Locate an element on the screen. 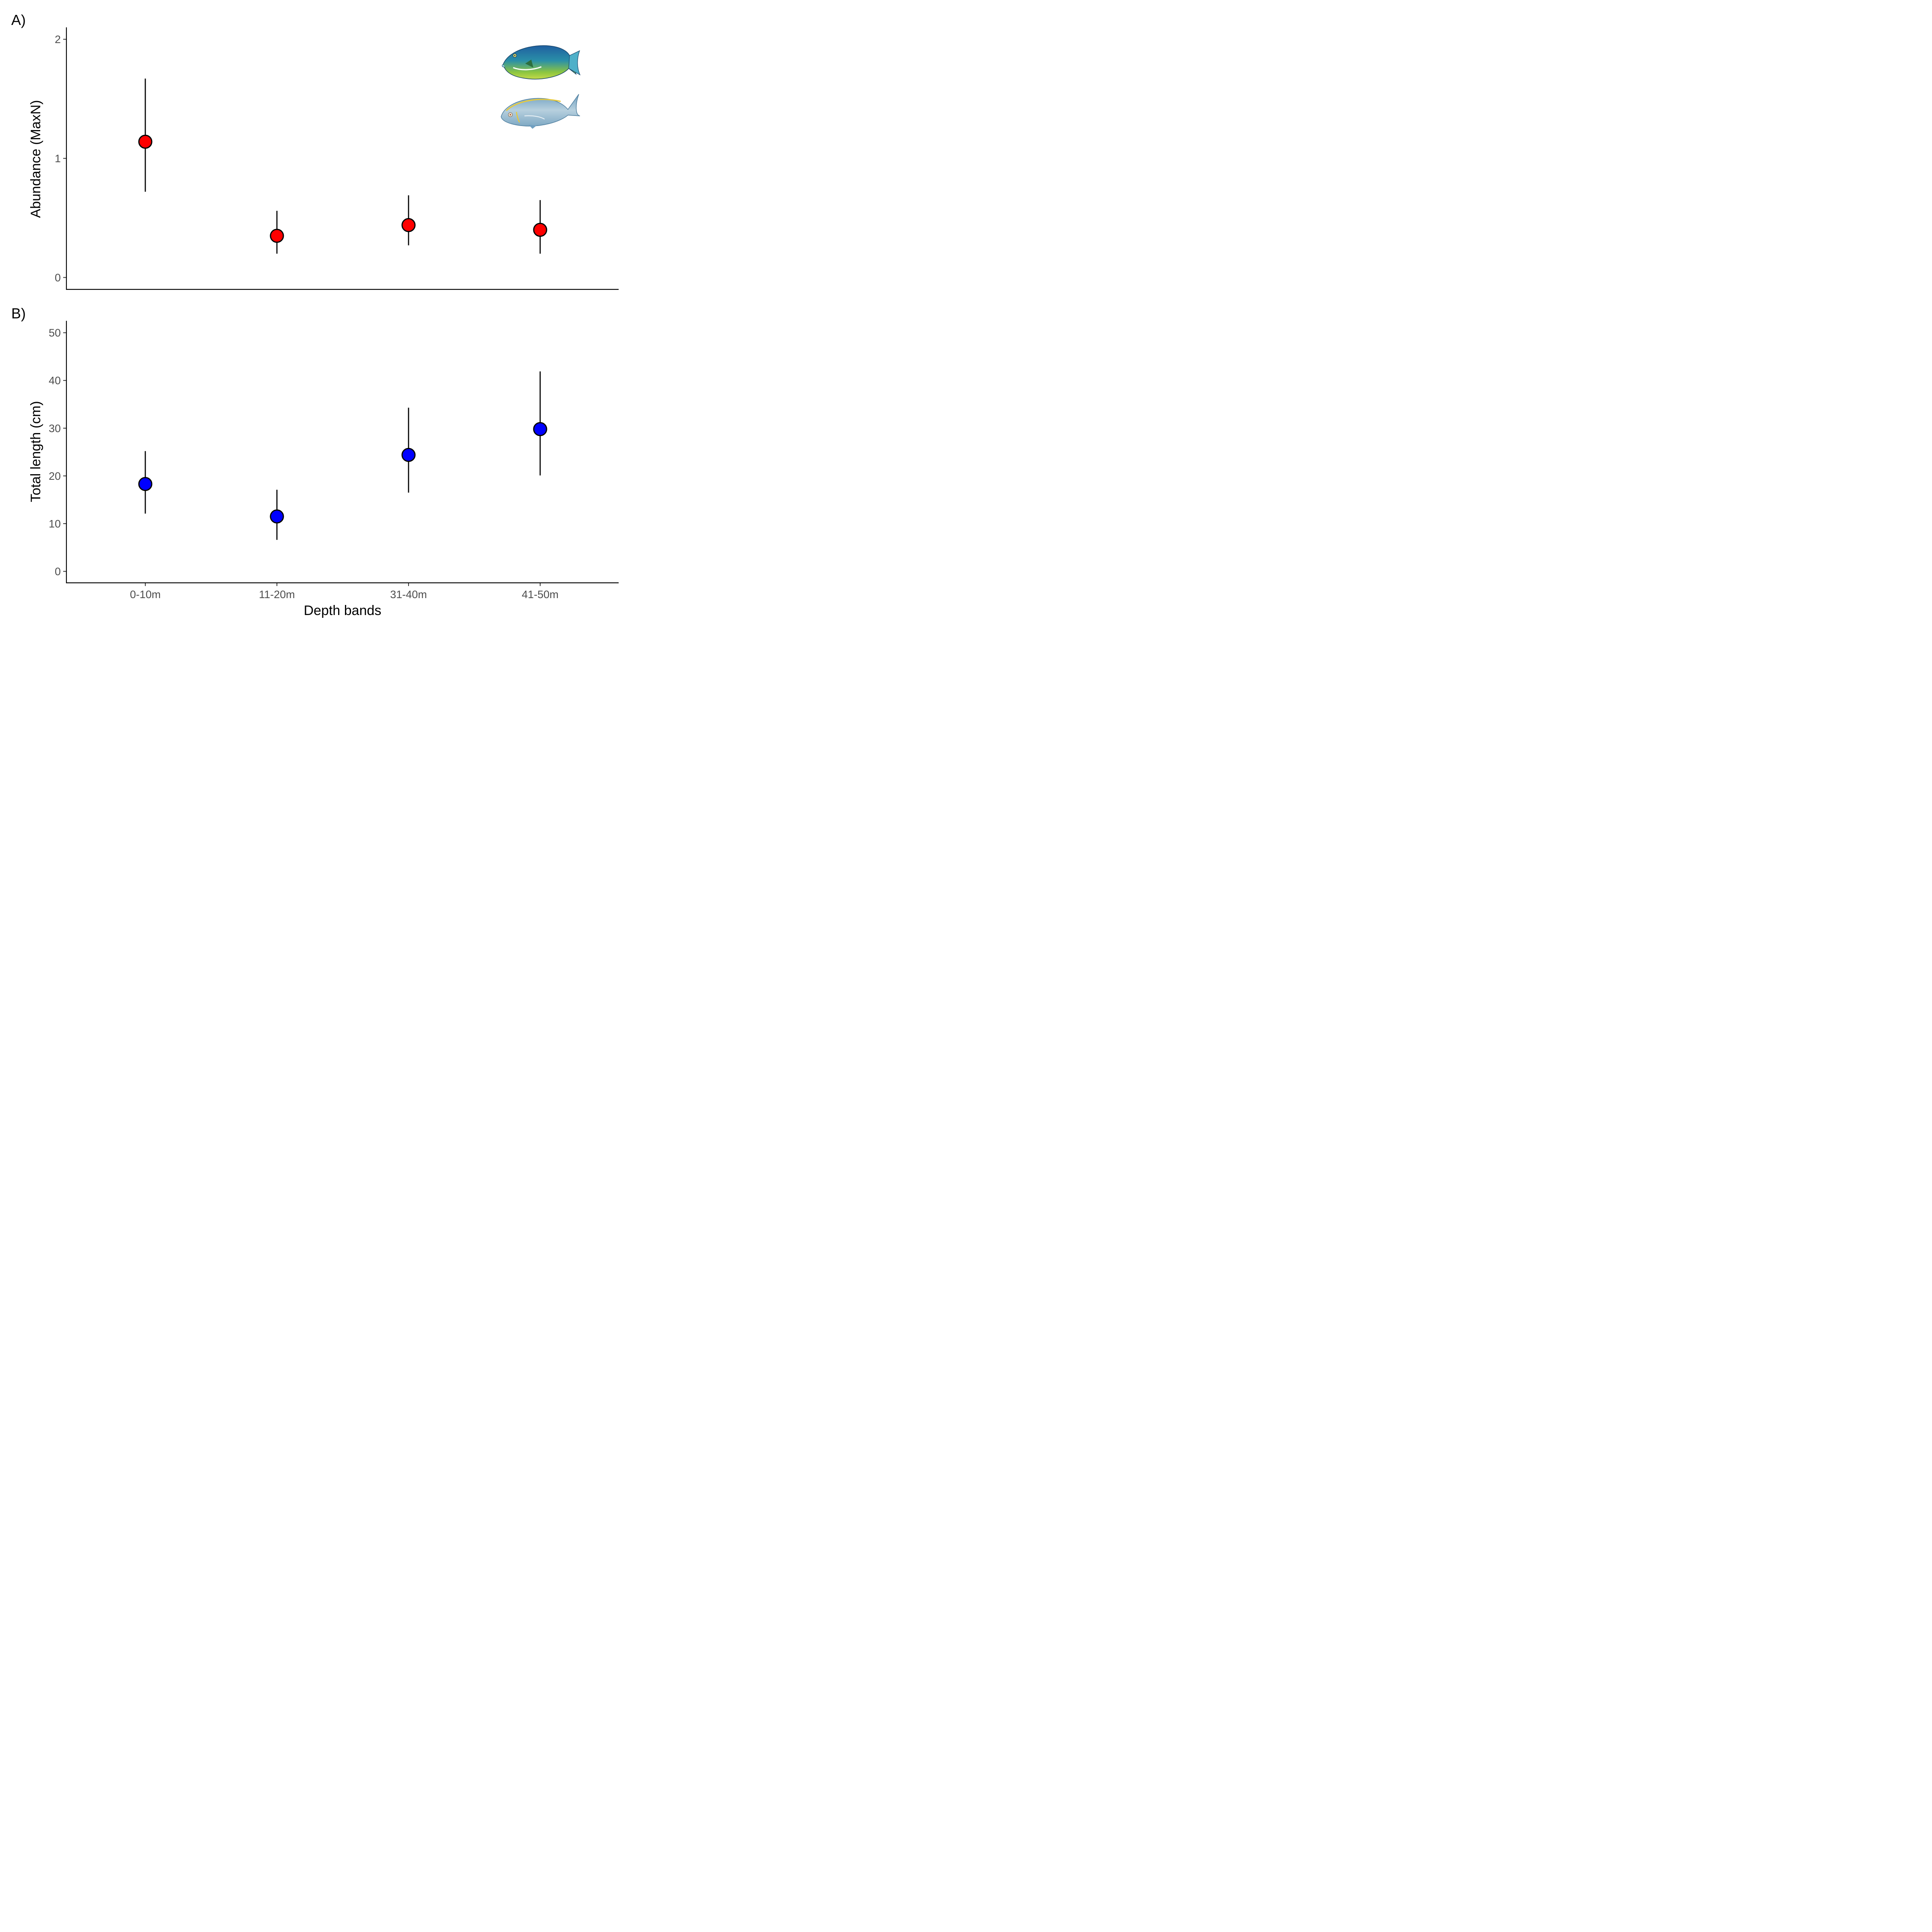 Image resolution: width=1932 pixels, height=1932 pixels. panel-a-y-tick-label: 0 is located at coordinates (58, 278).